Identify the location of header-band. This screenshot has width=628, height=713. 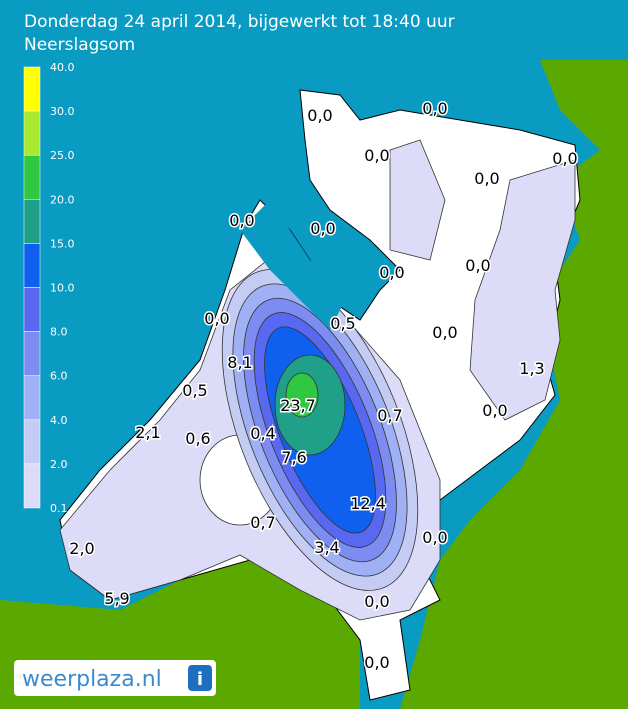
(314, 30).